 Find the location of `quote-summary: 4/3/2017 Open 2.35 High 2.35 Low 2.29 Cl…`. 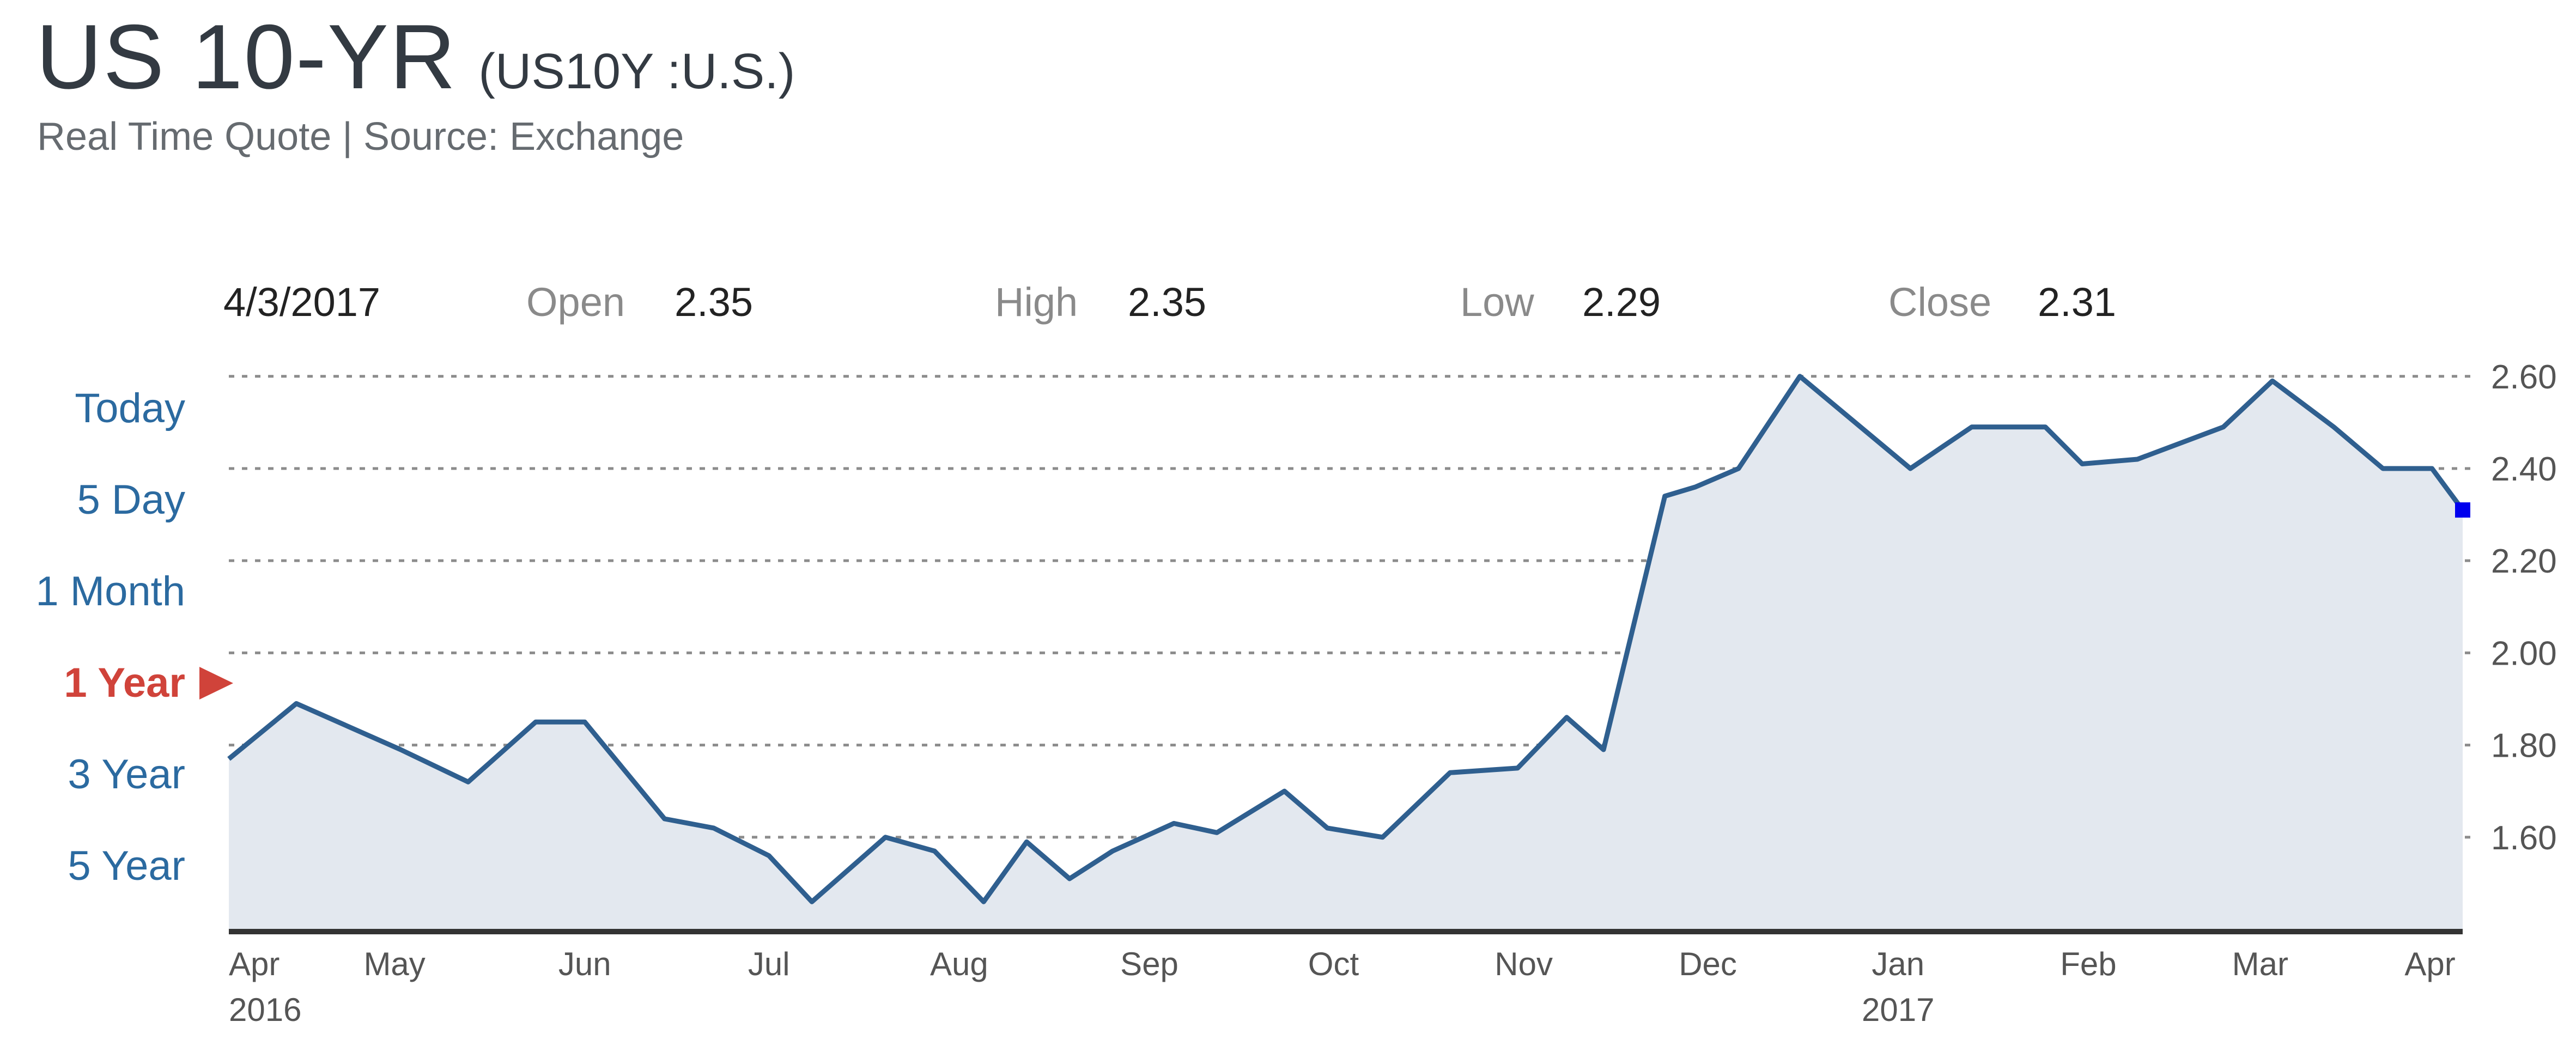

quote-summary: 4/3/2017 Open 2.35 High 2.35 Low 2.29 Cl… is located at coordinates (1288, 311).